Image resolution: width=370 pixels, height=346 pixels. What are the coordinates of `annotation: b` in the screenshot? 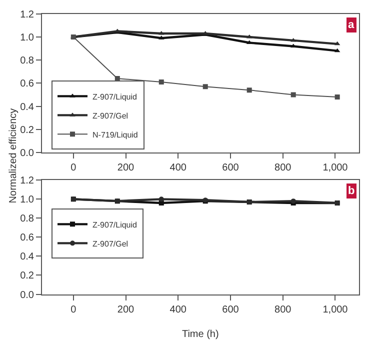 It's located at (351, 191).